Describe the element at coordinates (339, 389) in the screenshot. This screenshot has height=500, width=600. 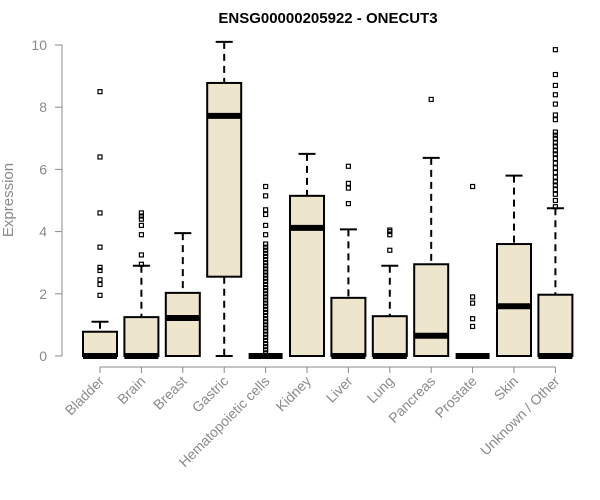
I see `x-tick-label: Liver` at that location.